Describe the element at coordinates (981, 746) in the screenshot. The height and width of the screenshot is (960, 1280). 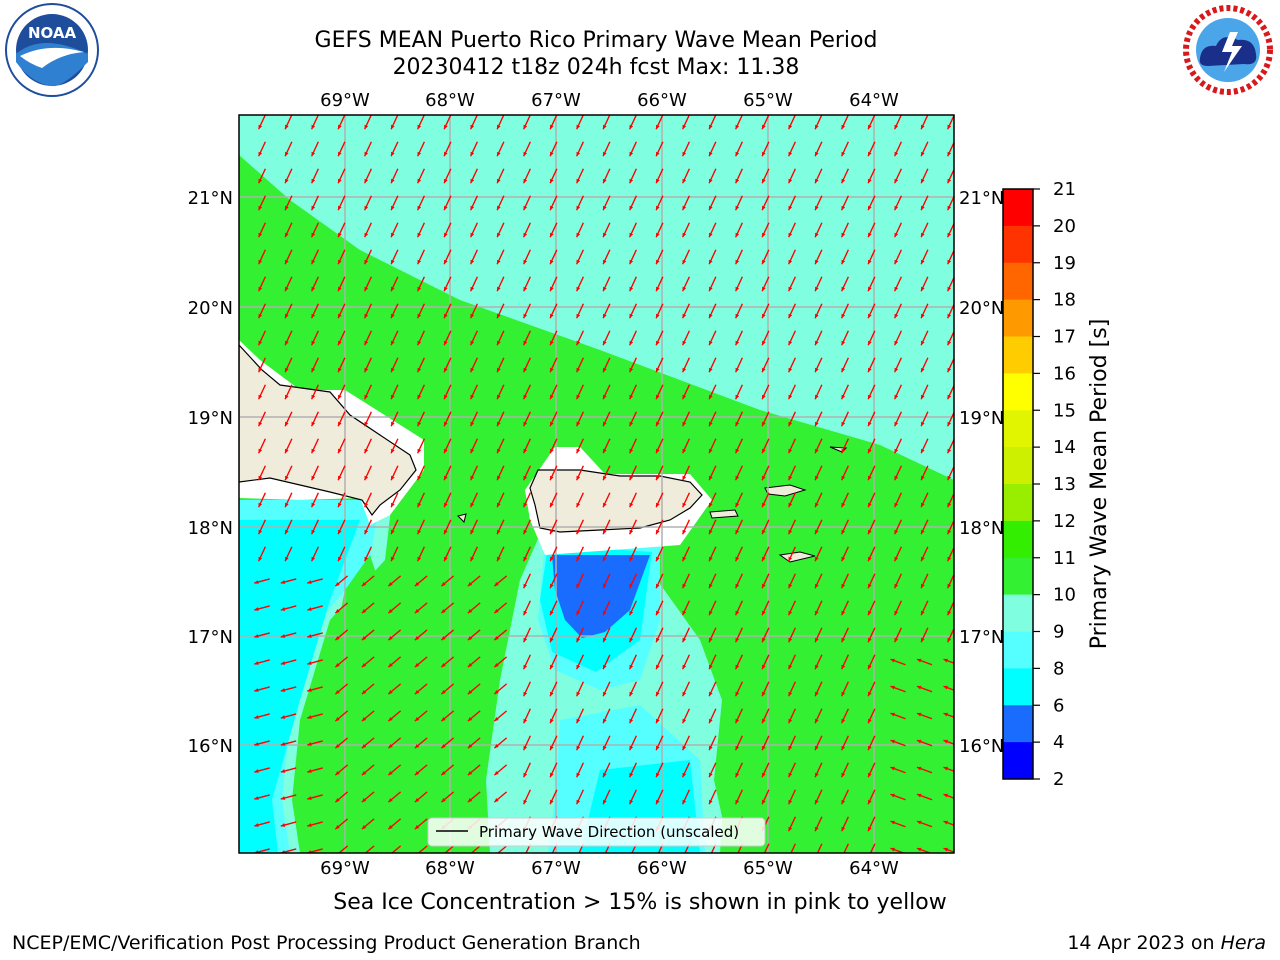
I see `lat-label-right: 16°N` at that location.